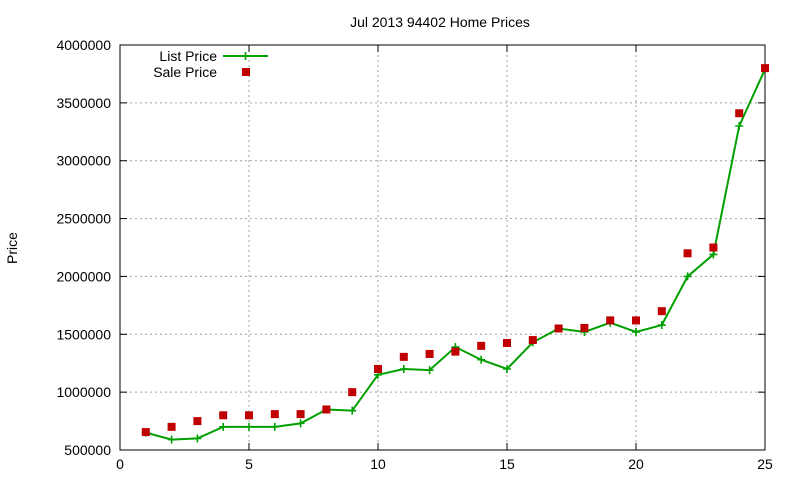 The width and height of the screenshot is (800, 480). Describe the element at coordinates (507, 464) in the screenshot. I see `x-tick-label: 15` at that location.